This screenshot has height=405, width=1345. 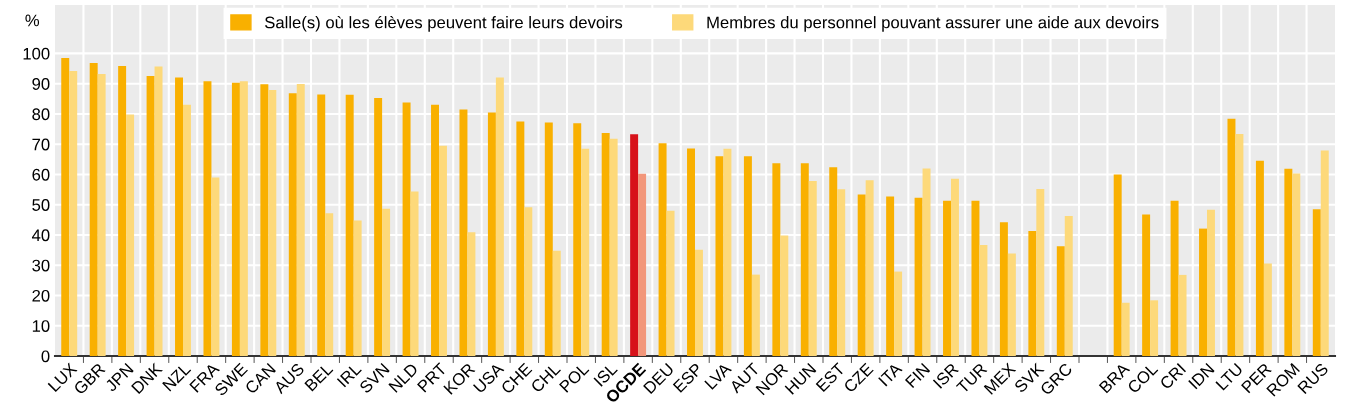 I want to click on x-tick-label: CRI, so click(x=1173, y=376).